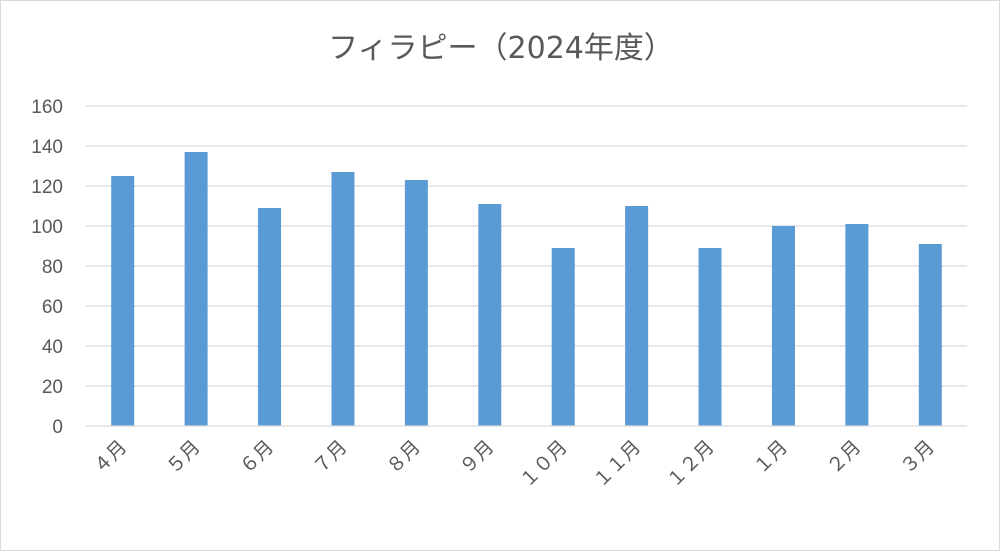 This screenshot has width=1000, height=551. I want to click on y-tick-label: 60, so click(52, 307).